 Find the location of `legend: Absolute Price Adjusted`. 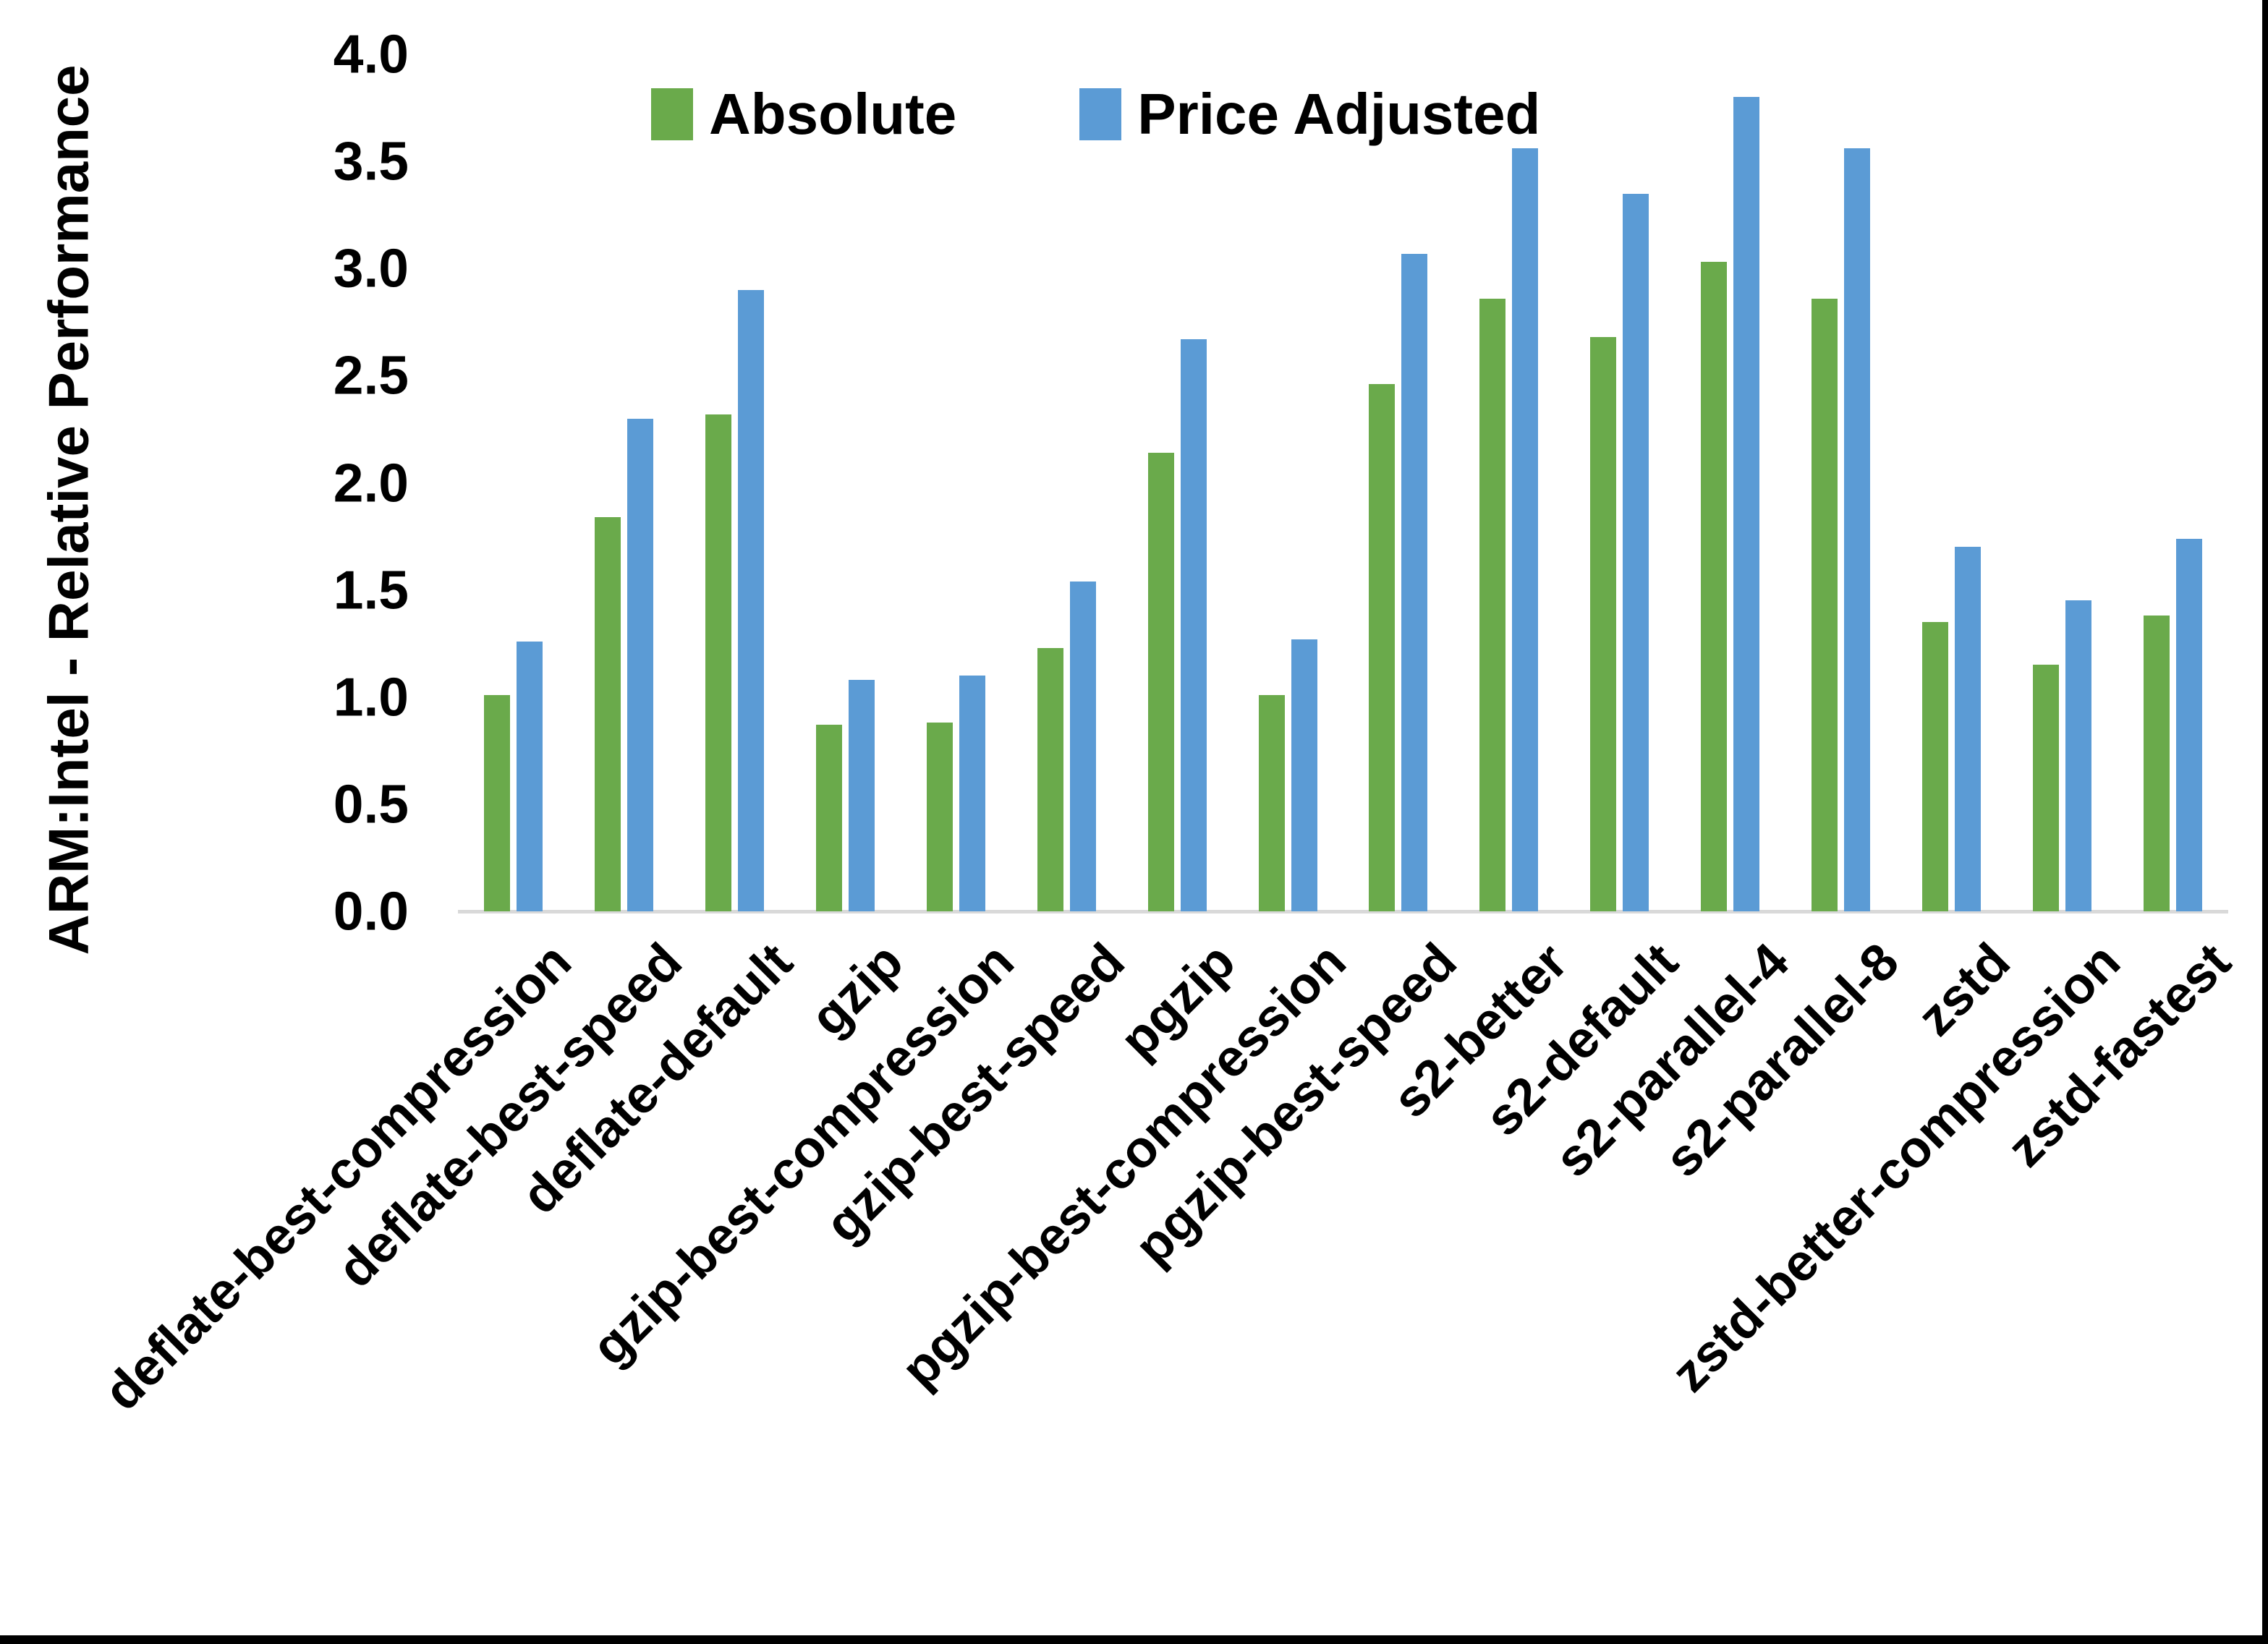

legend: Absolute Price Adjusted is located at coordinates (1095, 114).